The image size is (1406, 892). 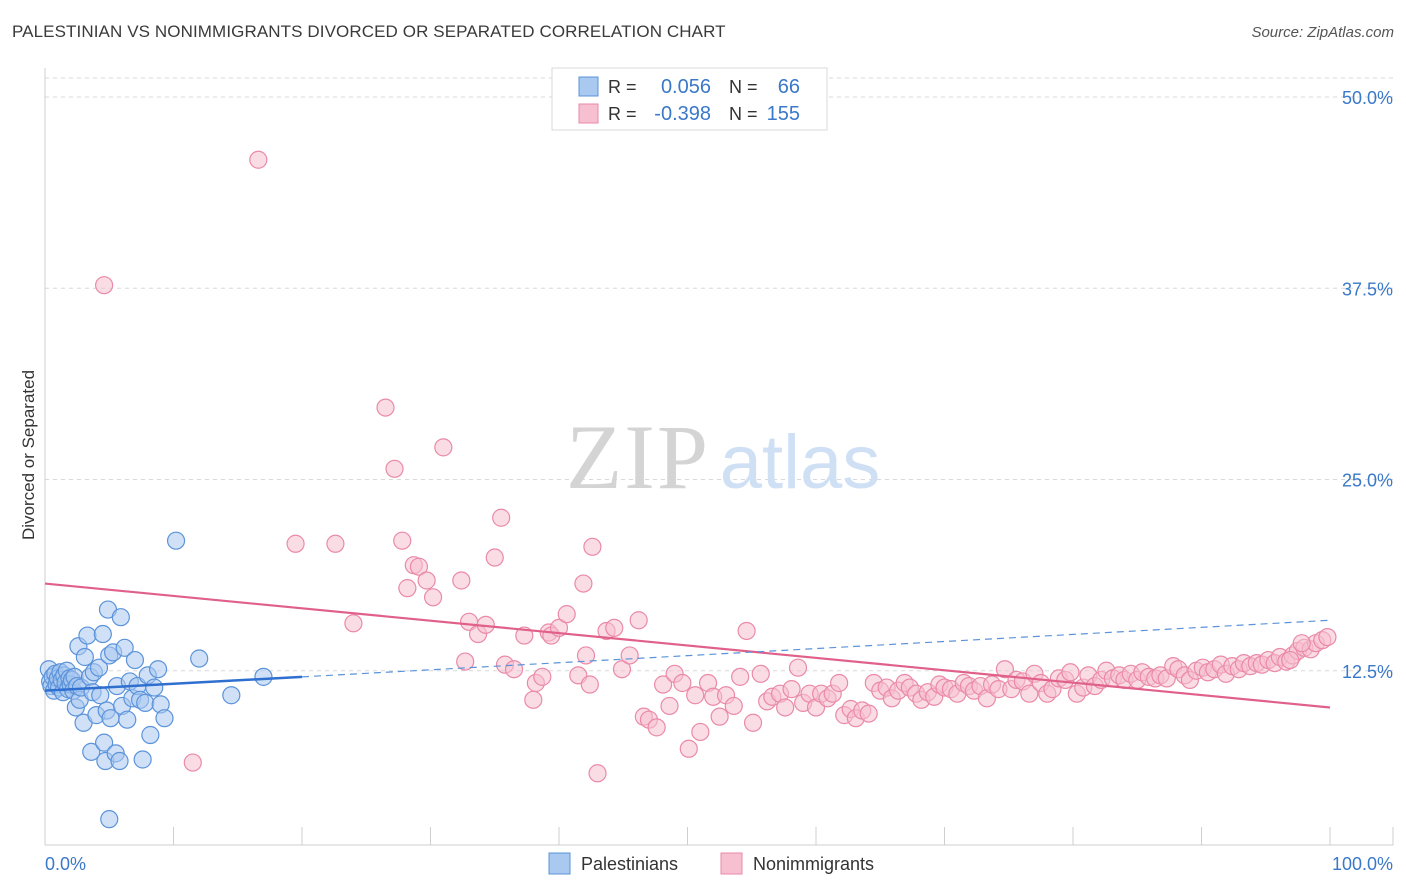 What do you see at coordinates (622, 87) in the screenshot?
I see `stats-r-label-1: R =` at bounding box center [622, 87].